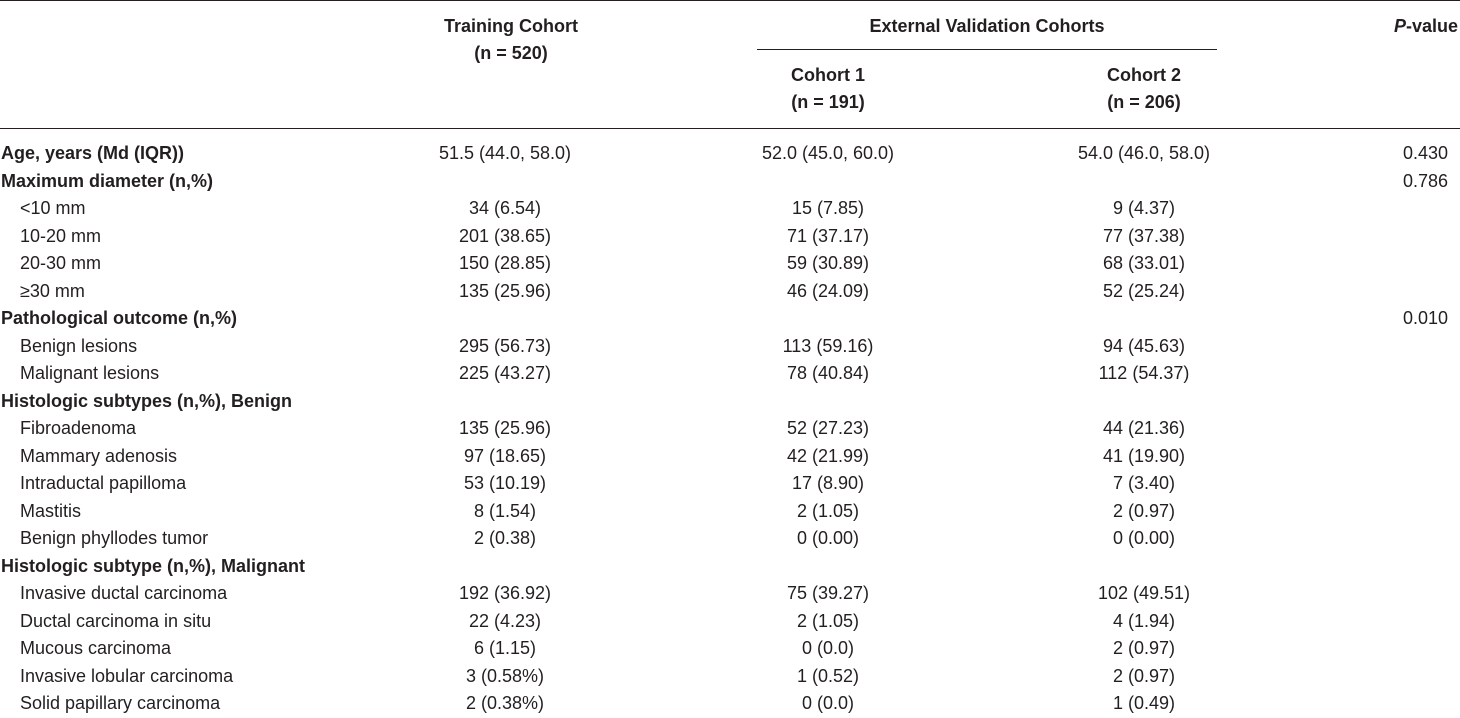 The image size is (1460, 718). I want to click on row-label: Histologic subtype (n,%), Malignant, so click(153, 565).